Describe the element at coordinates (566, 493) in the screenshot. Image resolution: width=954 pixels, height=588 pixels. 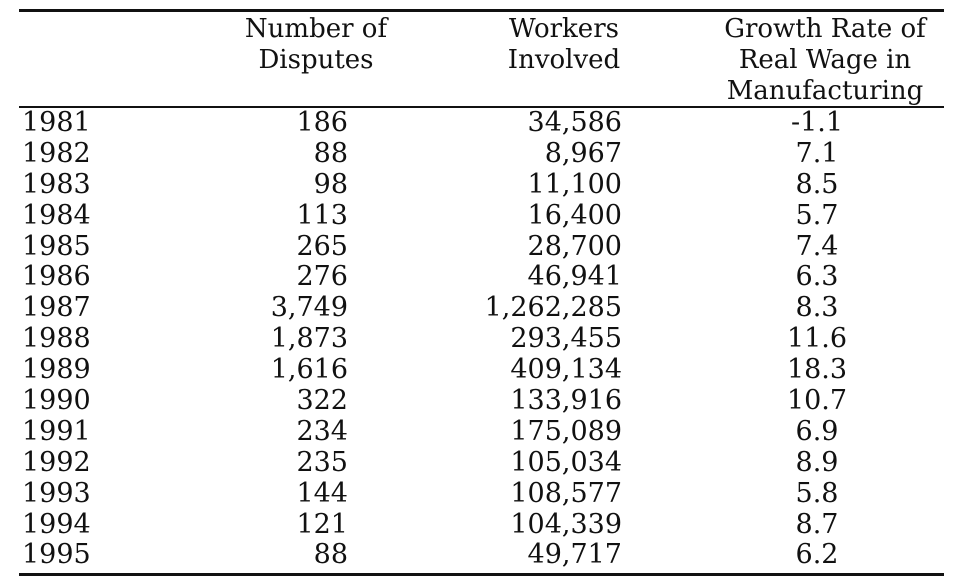
I see `cell-workers: 108,577` at that location.